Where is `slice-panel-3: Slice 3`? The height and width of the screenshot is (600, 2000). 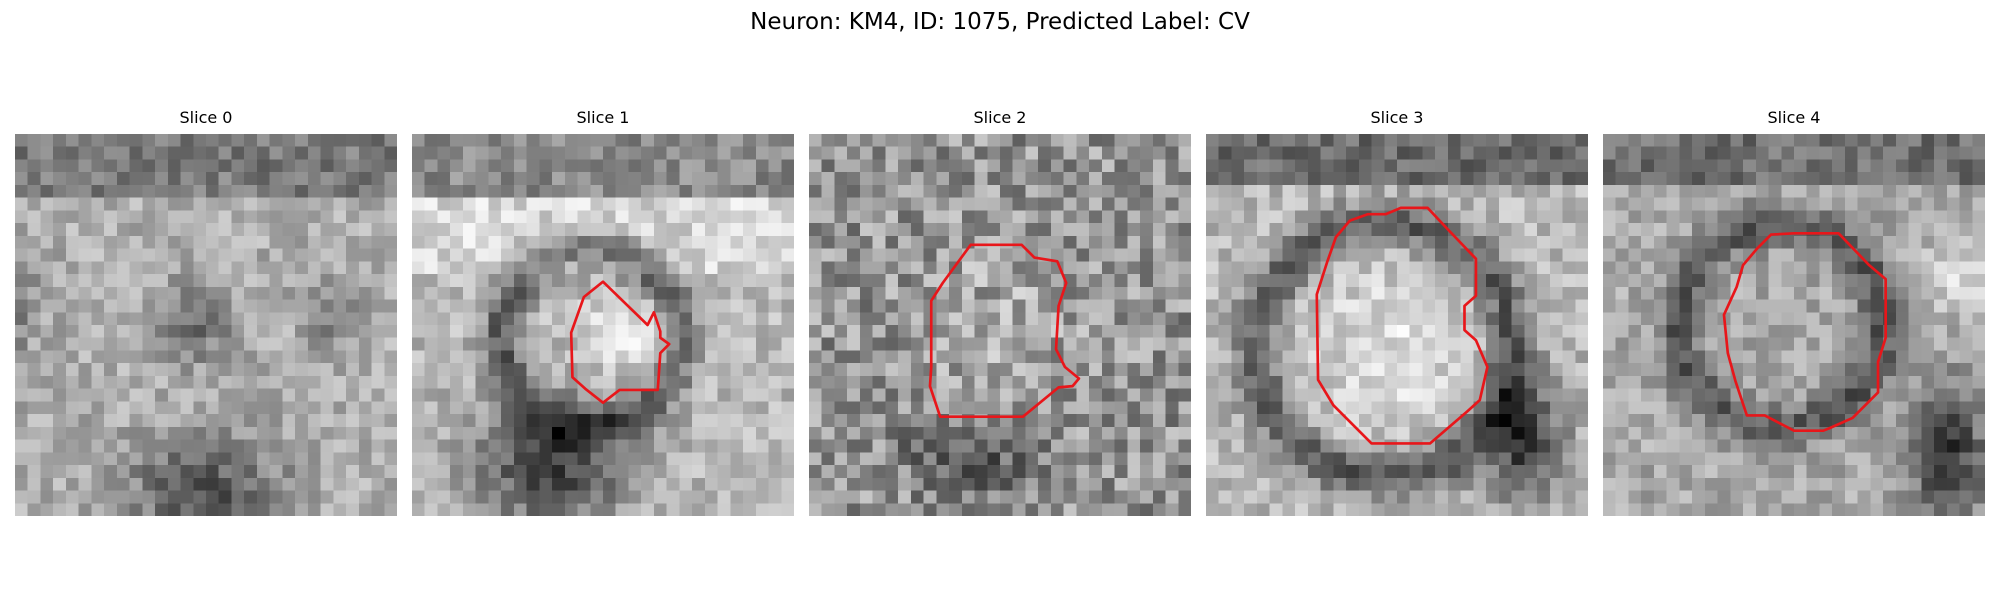 slice-panel-3: Slice 3 is located at coordinates (1397, 312).